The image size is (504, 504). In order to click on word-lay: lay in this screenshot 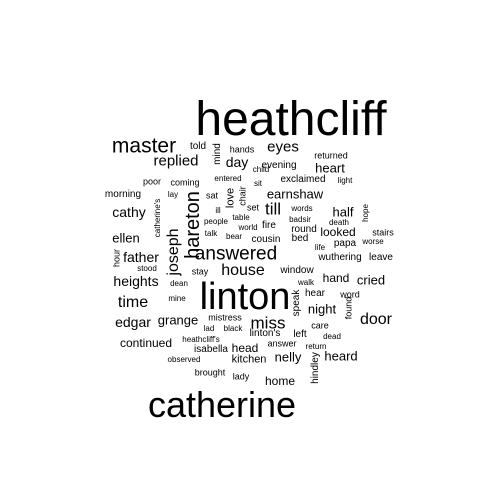, I will do `click(173, 194)`.